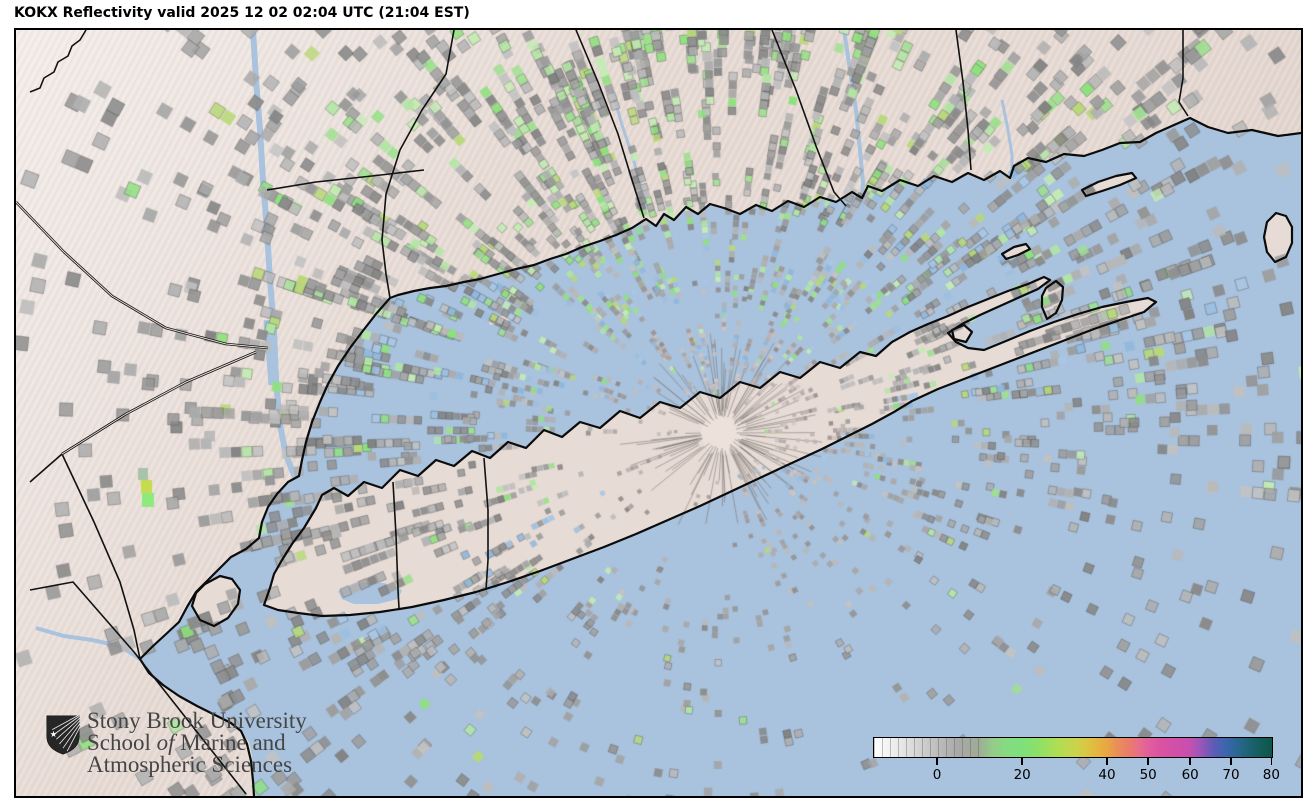  I want to click on block-island-outline, so click(1278, 237).